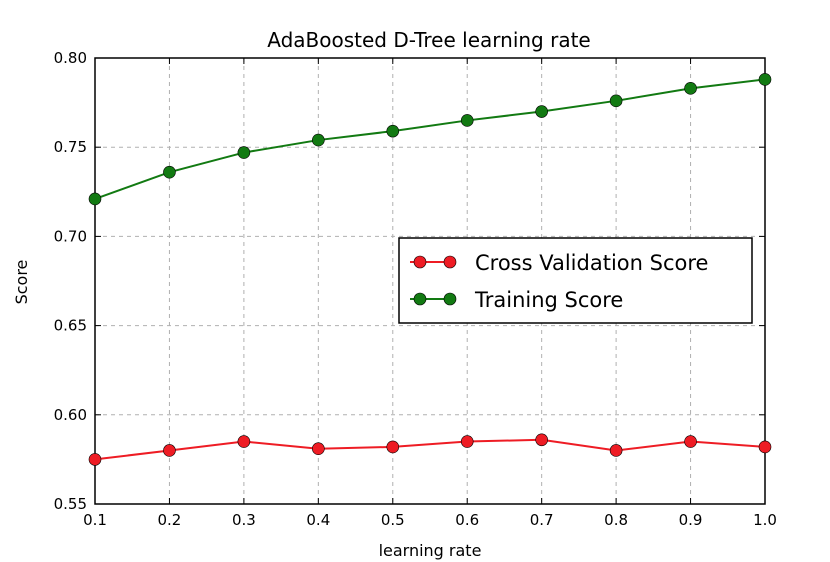 The height and width of the screenshot is (562, 830). I want to click on legend: Cross Validation Score Training Score, so click(575, 280).